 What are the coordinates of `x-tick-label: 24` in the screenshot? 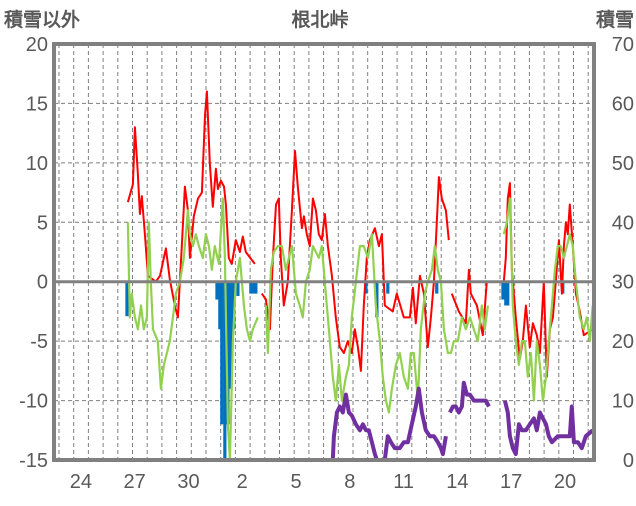 It's located at (81, 482).